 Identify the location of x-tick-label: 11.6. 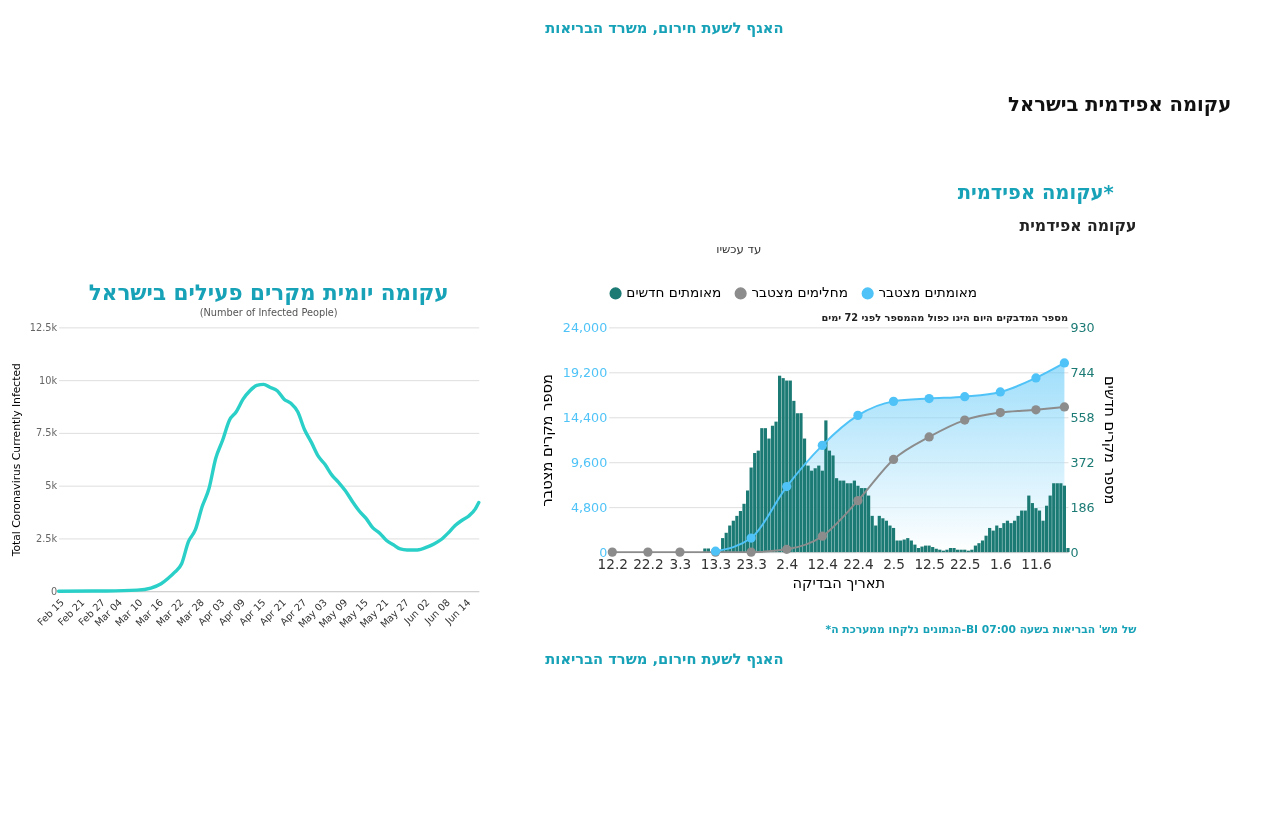
(1036, 564).